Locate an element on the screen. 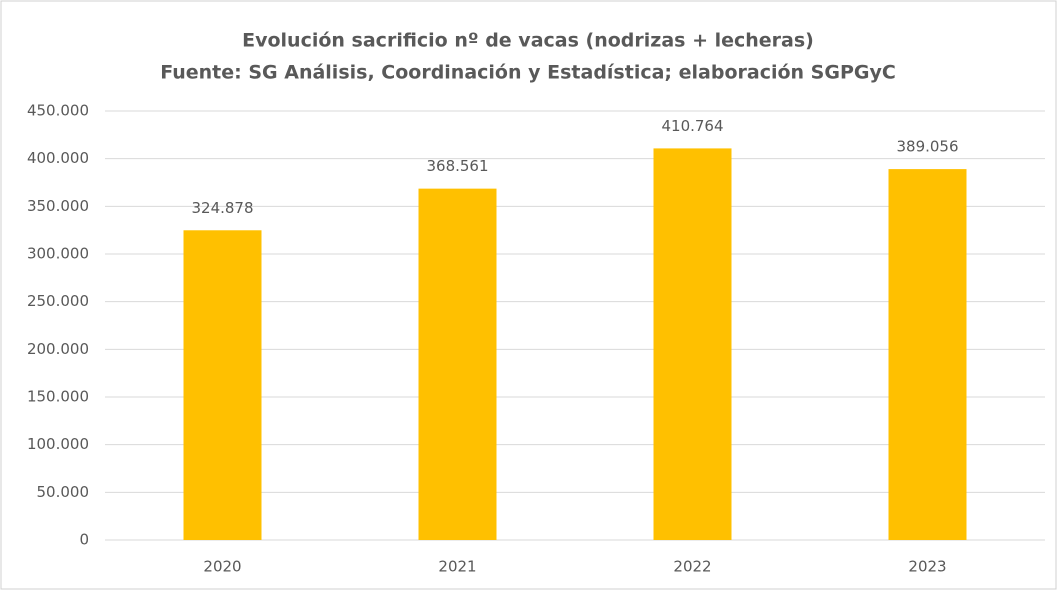 This screenshot has width=1058, height=591. y-tick-label: 150.000 is located at coordinates (58, 397).